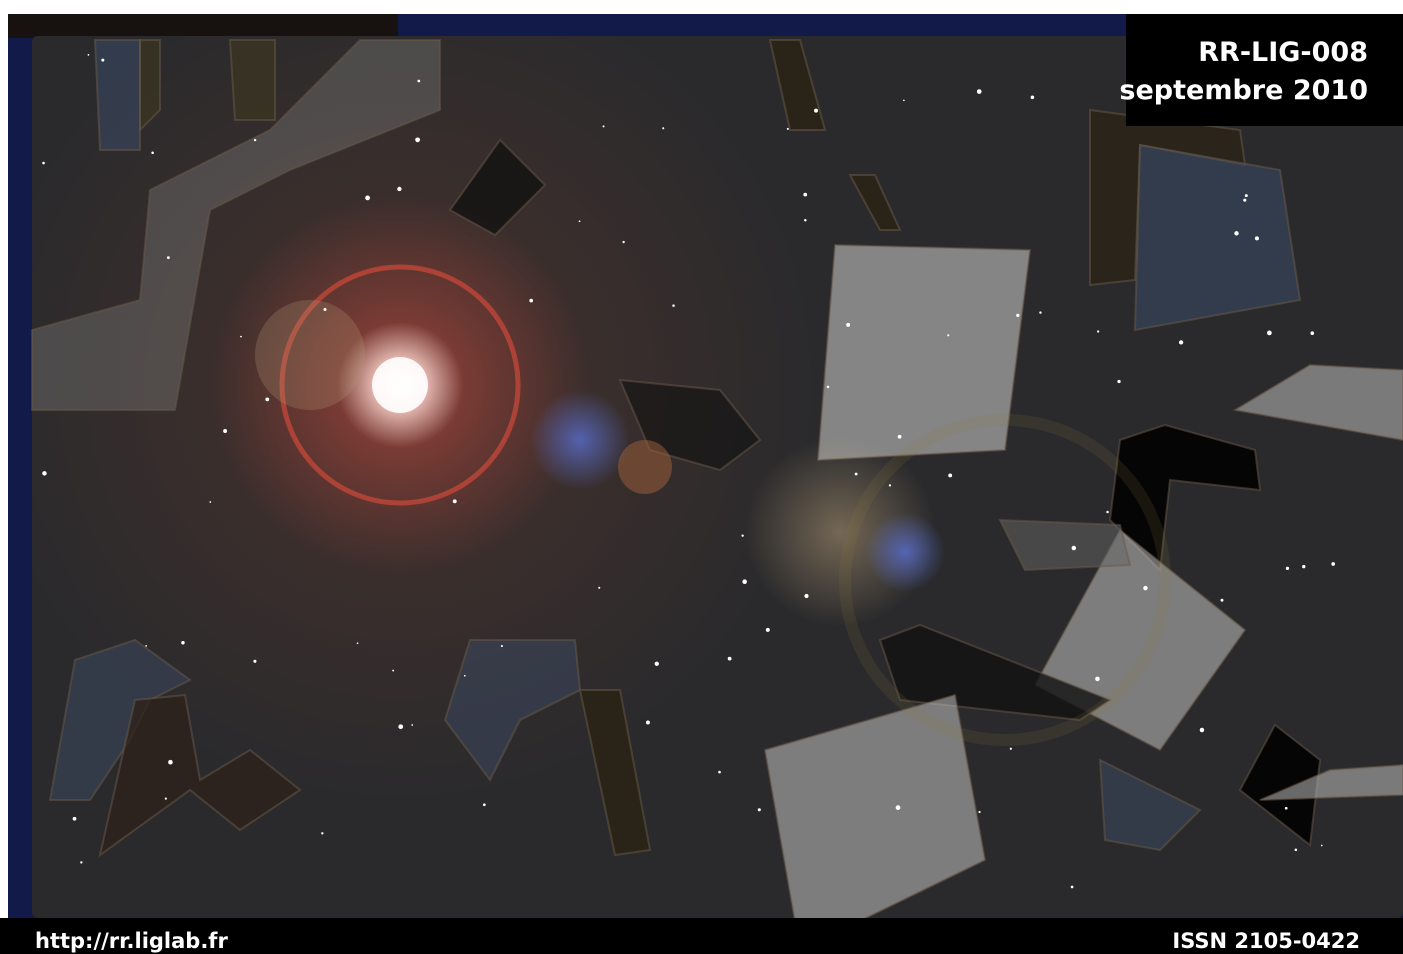  I want to click on report-code: RR-LIG-008, so click(1283, 52).